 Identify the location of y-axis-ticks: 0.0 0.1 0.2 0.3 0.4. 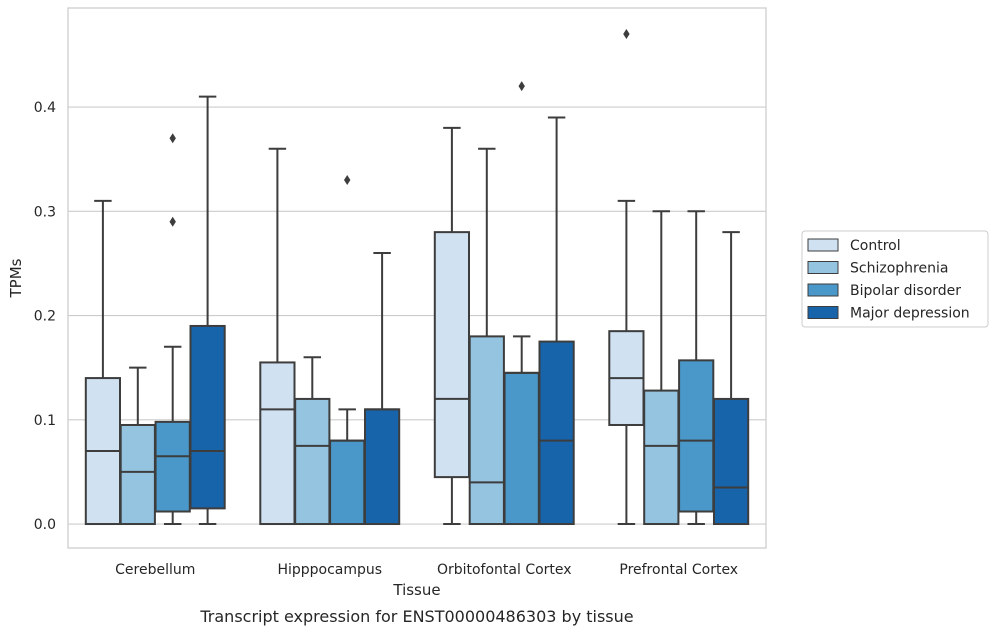
(45, 316).